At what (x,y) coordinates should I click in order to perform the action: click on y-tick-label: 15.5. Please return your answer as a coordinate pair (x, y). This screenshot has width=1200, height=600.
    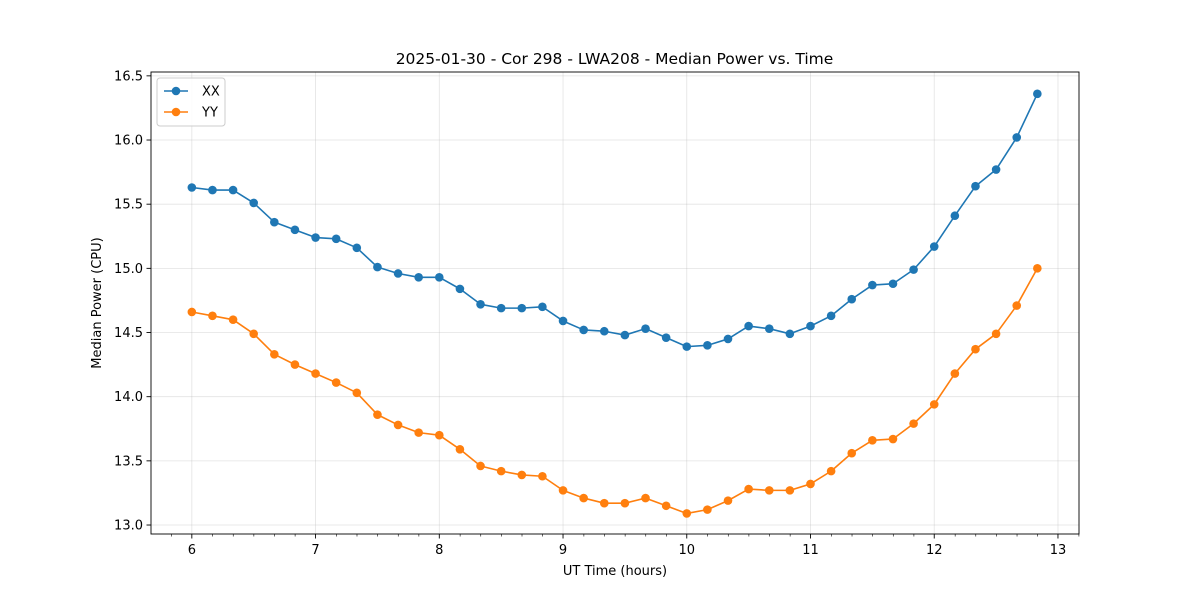
    Looking at the image, I should click on (128, 205).